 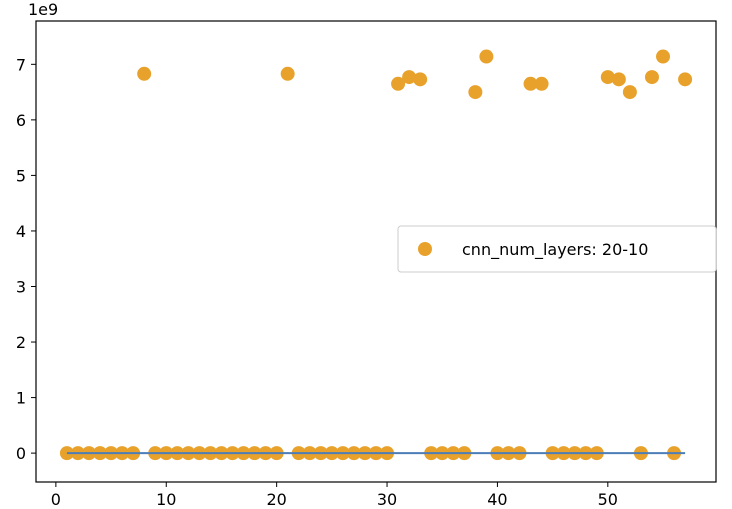 I want to click on legend: cnn_num_layers: 20-10, so click(x=557, y=249).